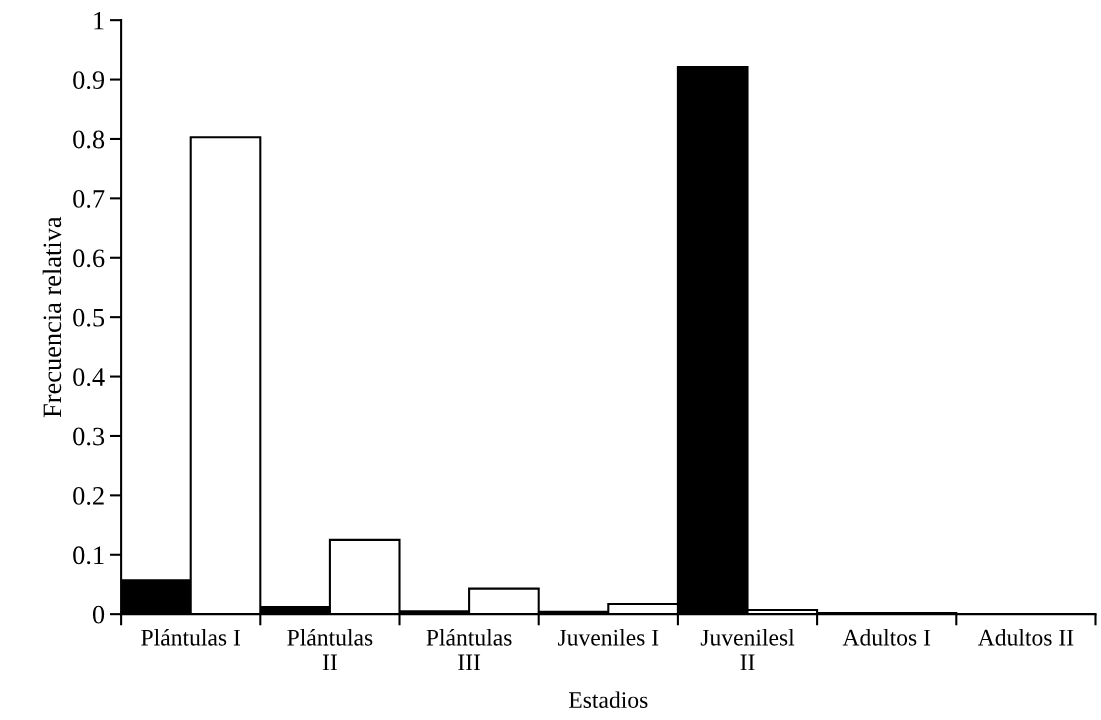  I want to click on x-tick-label: Adultos II, so click(1025, 637).